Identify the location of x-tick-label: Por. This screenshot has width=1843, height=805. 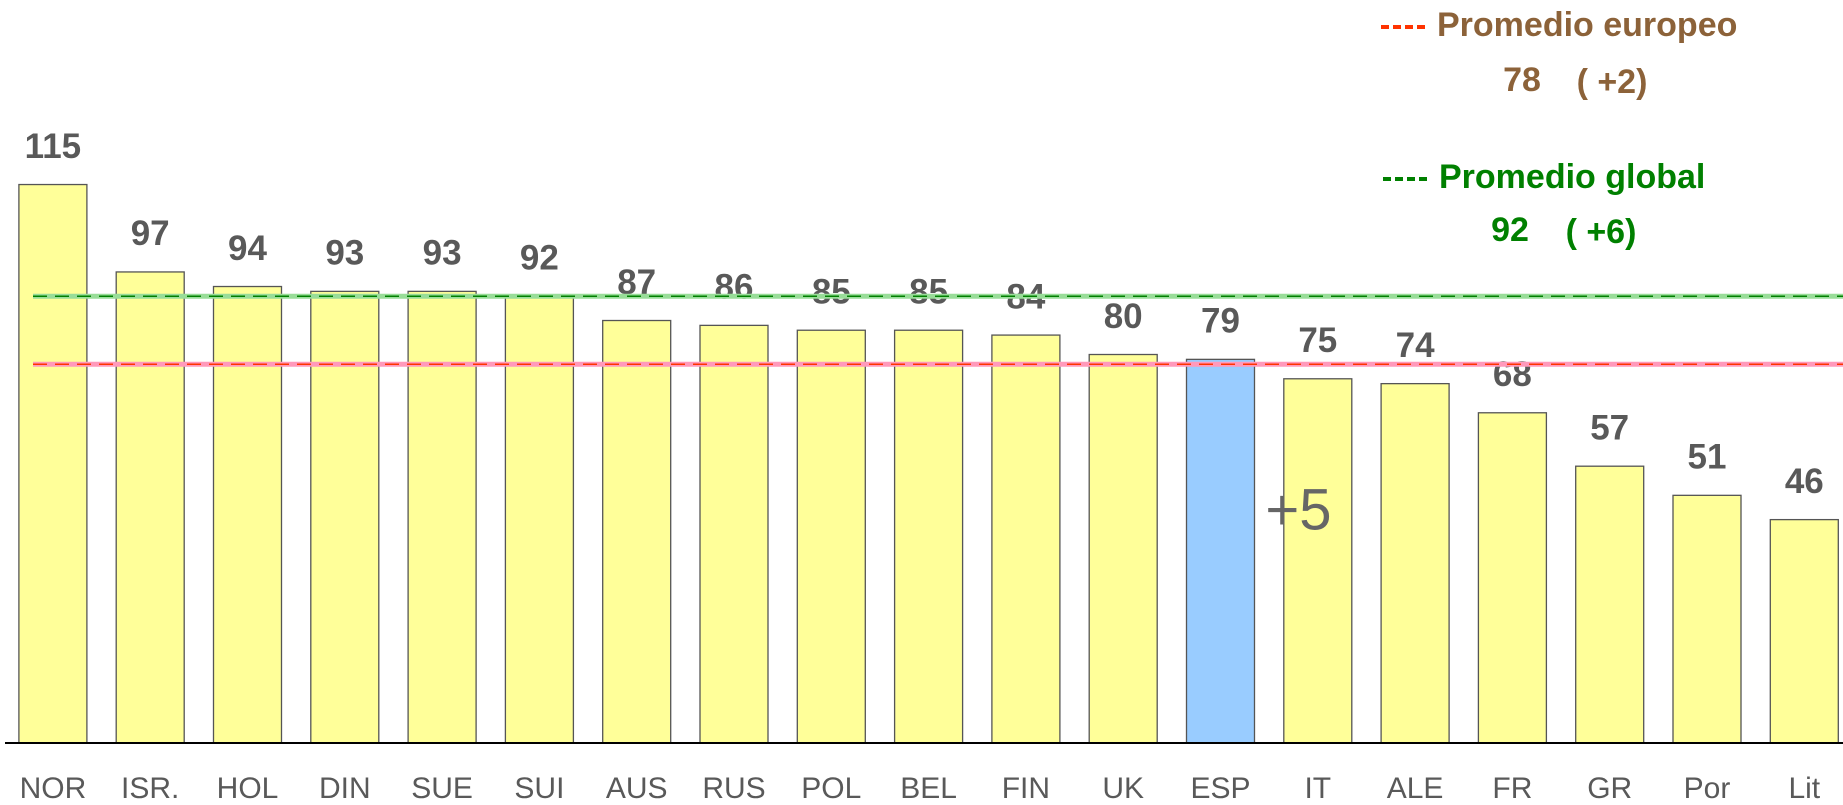
(1707, 788).